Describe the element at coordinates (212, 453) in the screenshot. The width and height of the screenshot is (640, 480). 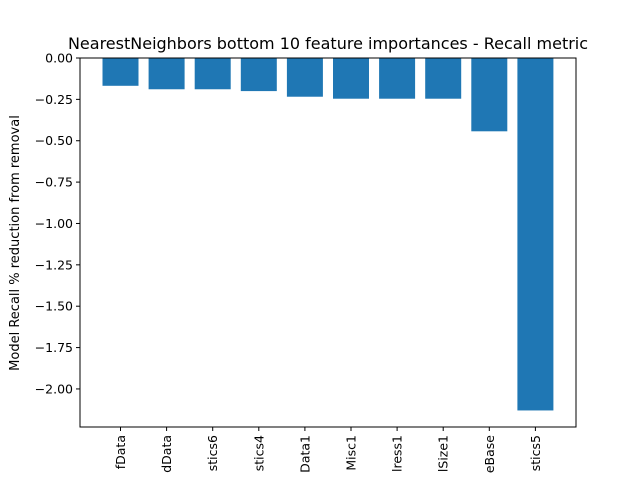
I see `x-tick-label: stics6` at that location.